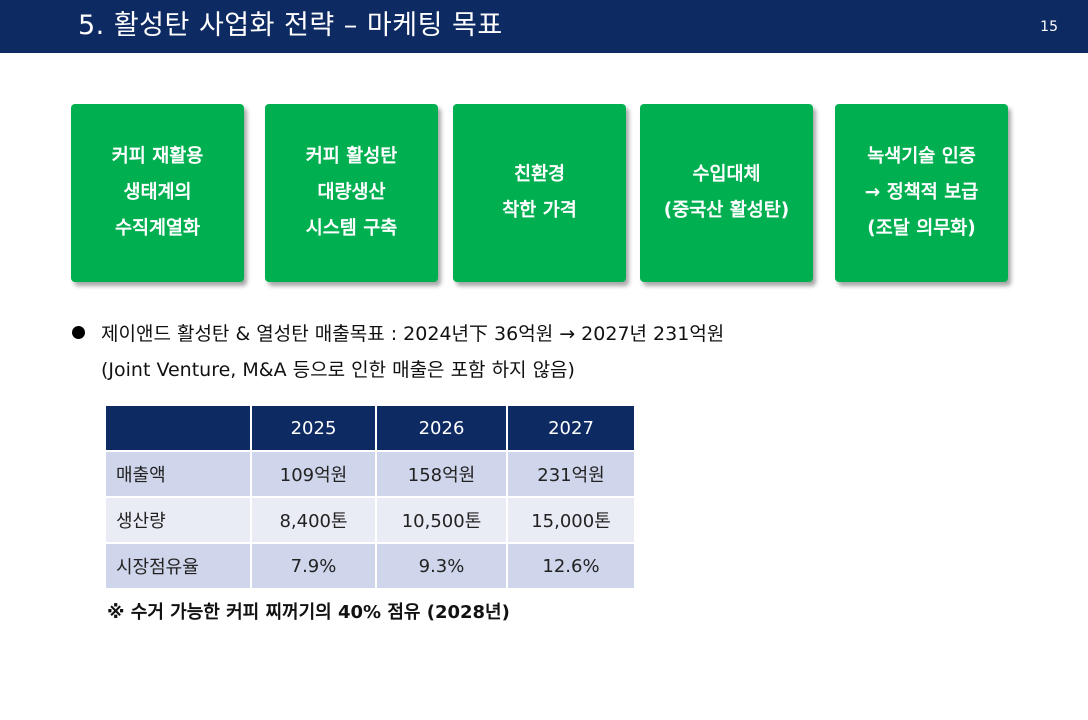 The image size is (1088, 720). Describe the element at coordinates (313, 566) in the screenshot. I see `table-cell: 7.9%` at that location.